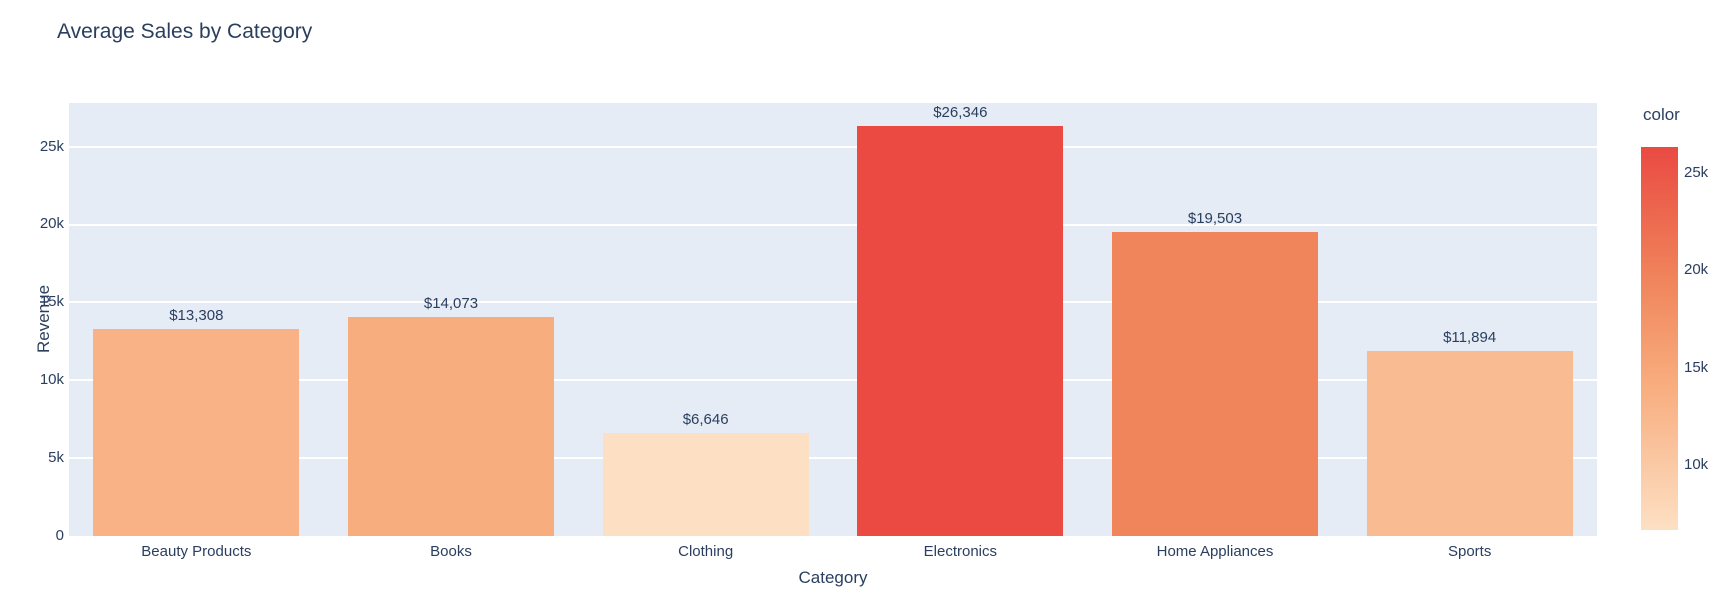  I want to click on chart-title: Average Sales by Category, so click(185, 31).